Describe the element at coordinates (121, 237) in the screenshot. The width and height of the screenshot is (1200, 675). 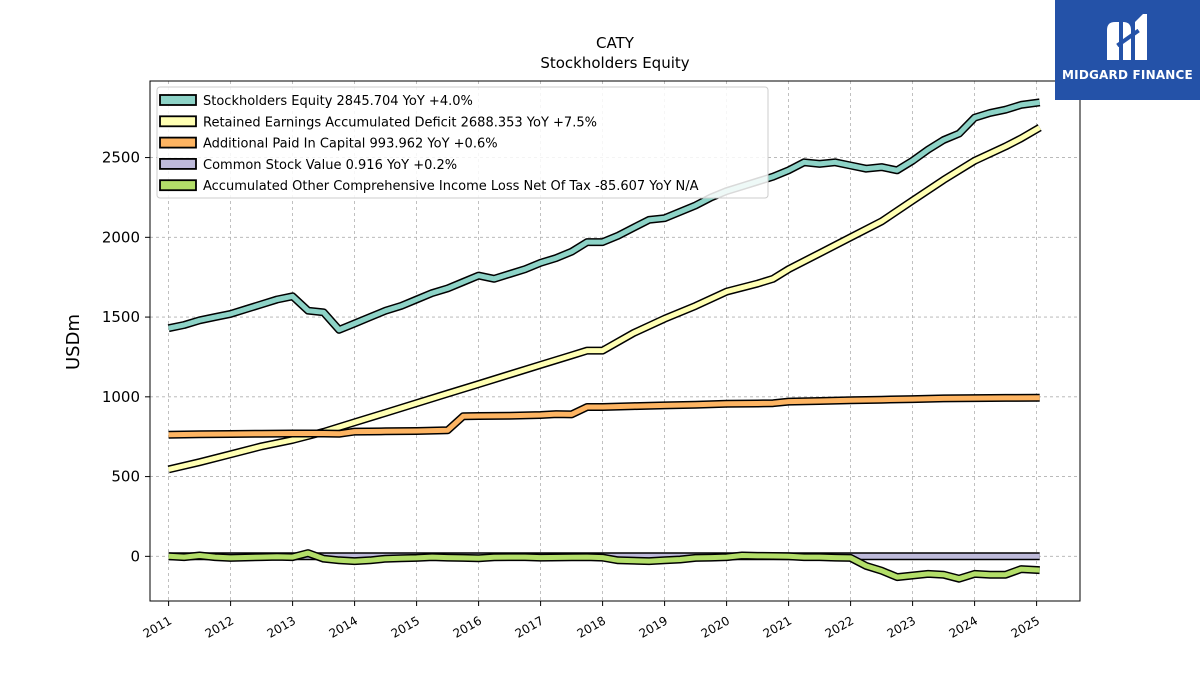
I see `y-tick-label: 2000` at that location.